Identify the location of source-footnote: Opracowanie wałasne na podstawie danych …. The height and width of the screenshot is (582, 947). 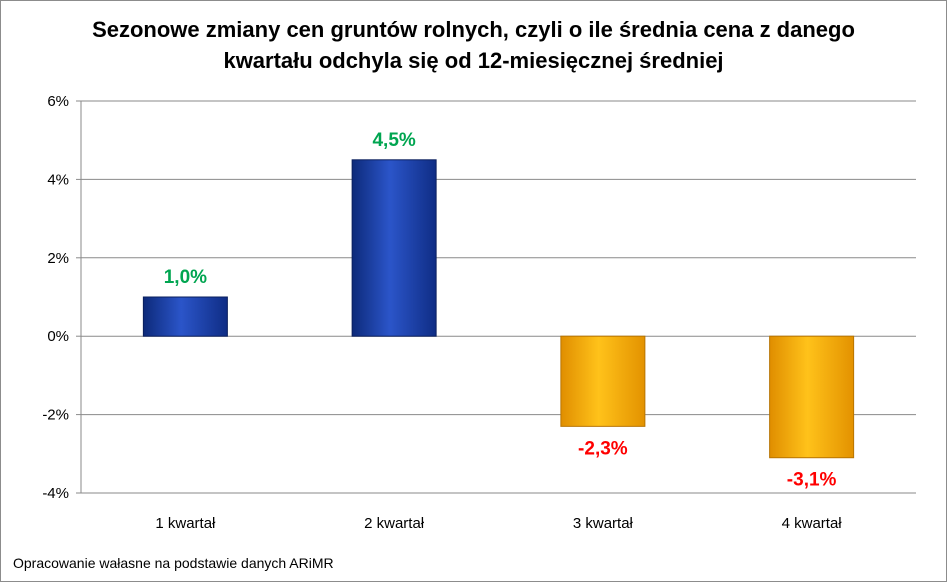
(173, 563).